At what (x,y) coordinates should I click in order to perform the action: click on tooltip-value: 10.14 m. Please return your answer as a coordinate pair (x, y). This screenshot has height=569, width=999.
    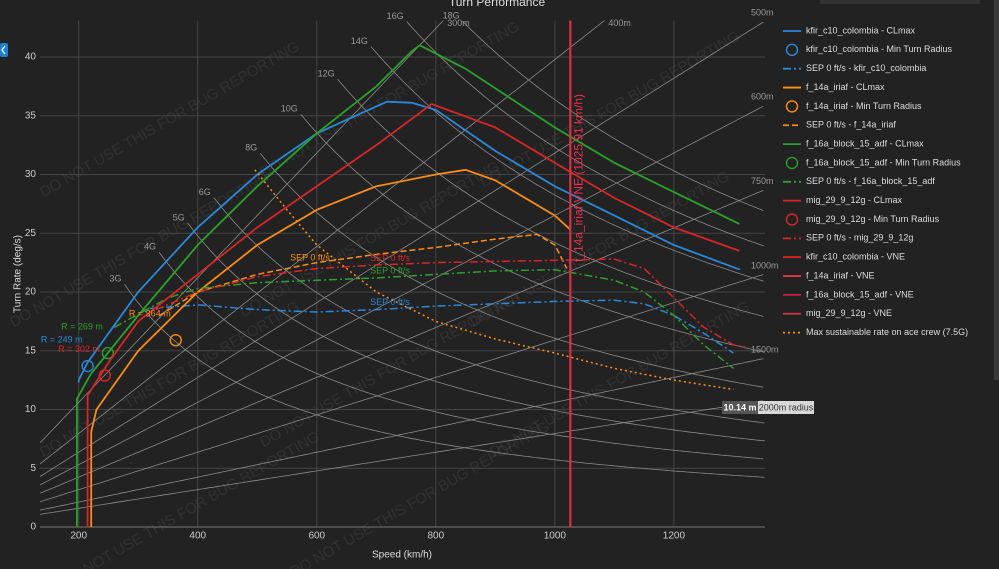
    Looking at the image, I should click on (739, 407).